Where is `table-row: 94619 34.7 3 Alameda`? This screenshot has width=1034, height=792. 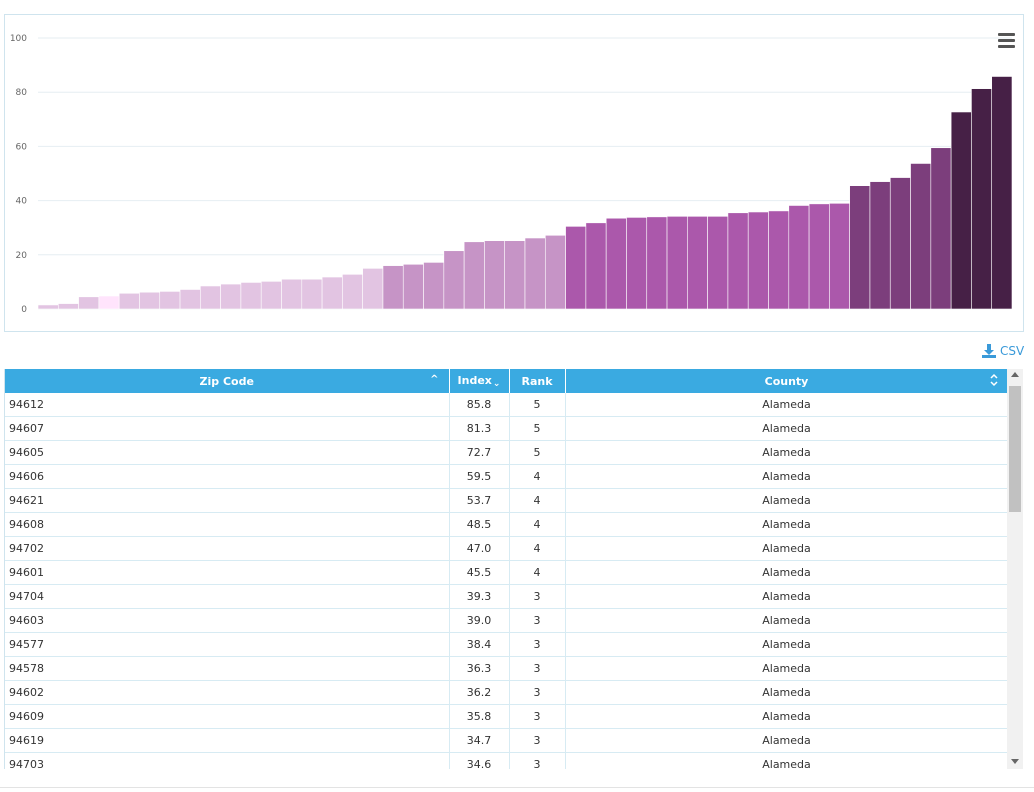 table-row: 94619 34.7 3 Alameda is located at coordinates (507, 740).